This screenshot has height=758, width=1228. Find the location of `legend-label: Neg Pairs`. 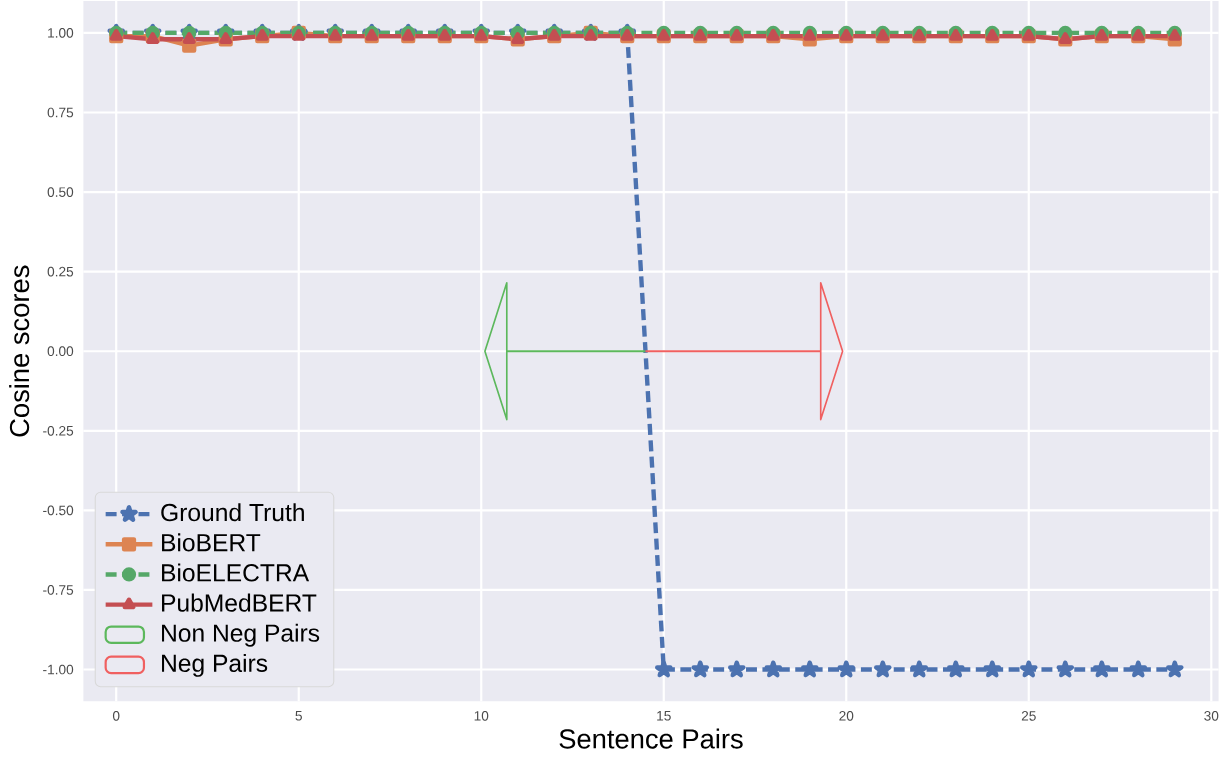

legend-label: Neg Pairs is located at coordinates (215, 665).